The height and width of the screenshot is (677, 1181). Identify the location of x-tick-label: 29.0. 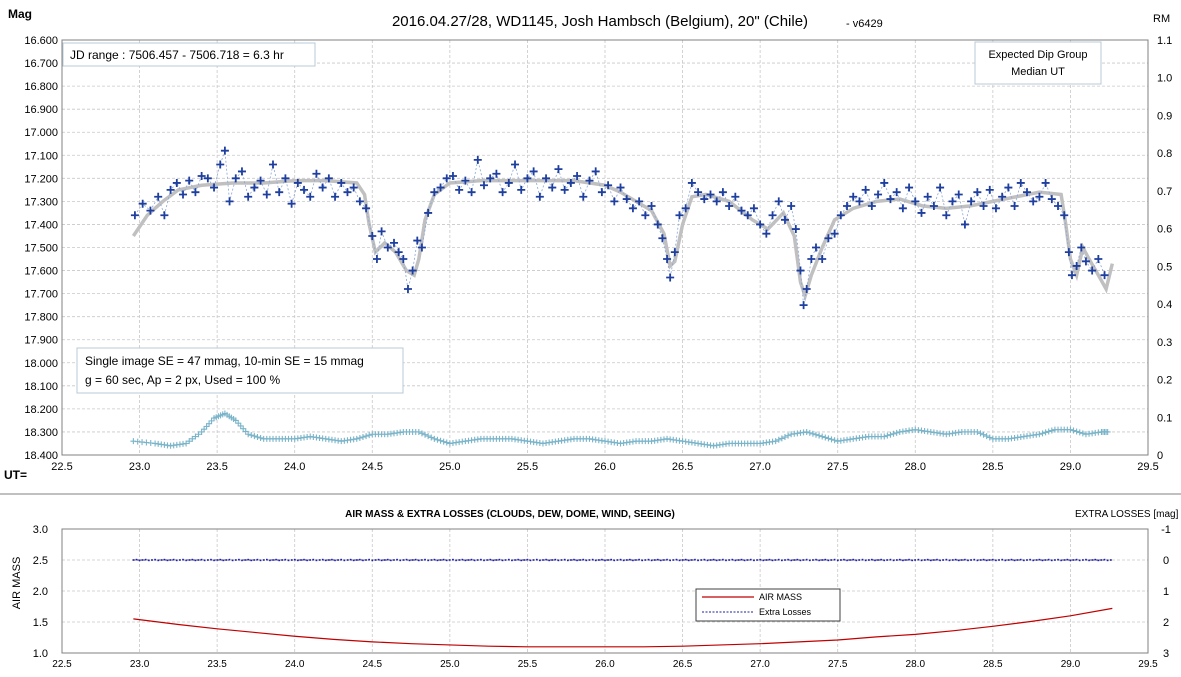
(1071, 664).